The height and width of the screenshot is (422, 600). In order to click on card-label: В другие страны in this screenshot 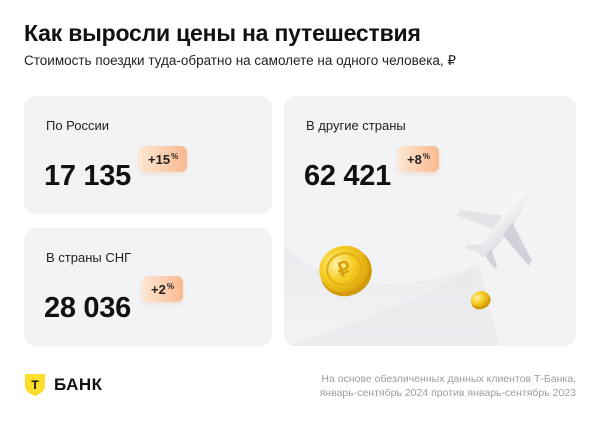, I will do `click(356, 125)`.